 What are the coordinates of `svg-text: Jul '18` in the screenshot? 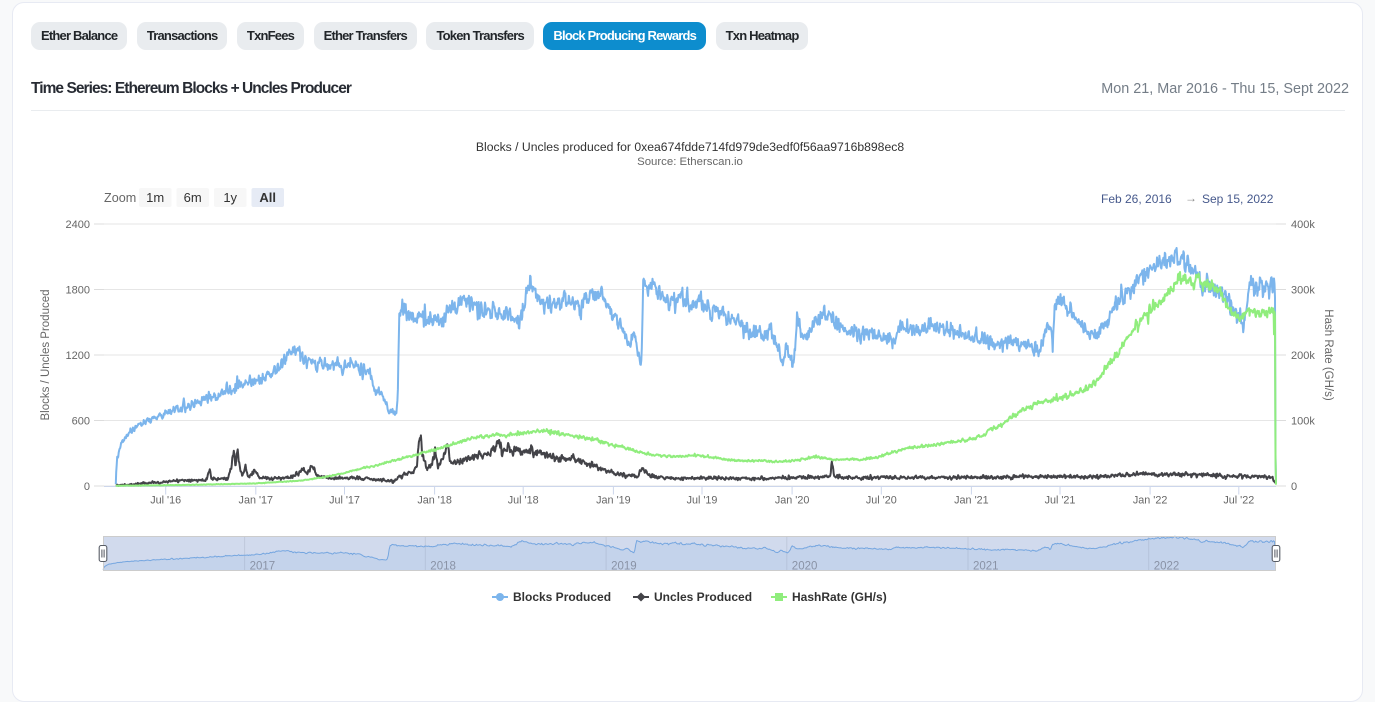 It's located at (523, 501).